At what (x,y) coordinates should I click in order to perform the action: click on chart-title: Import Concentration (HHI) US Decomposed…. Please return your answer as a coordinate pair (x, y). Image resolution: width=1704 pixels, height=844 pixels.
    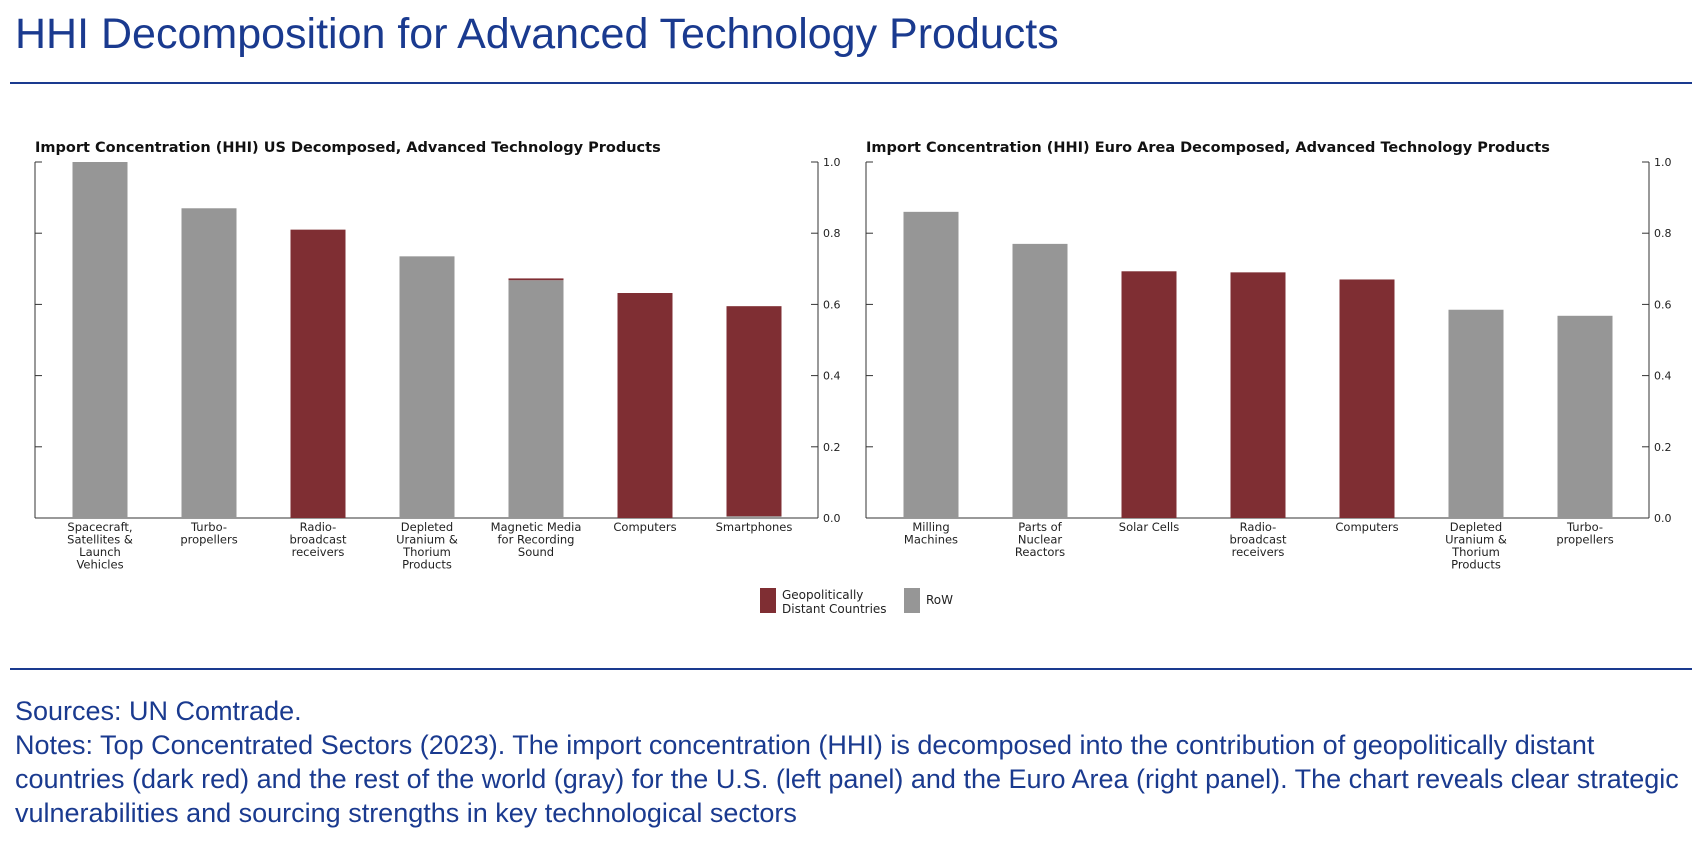
    Looking at the image, I should click on (348, 148).